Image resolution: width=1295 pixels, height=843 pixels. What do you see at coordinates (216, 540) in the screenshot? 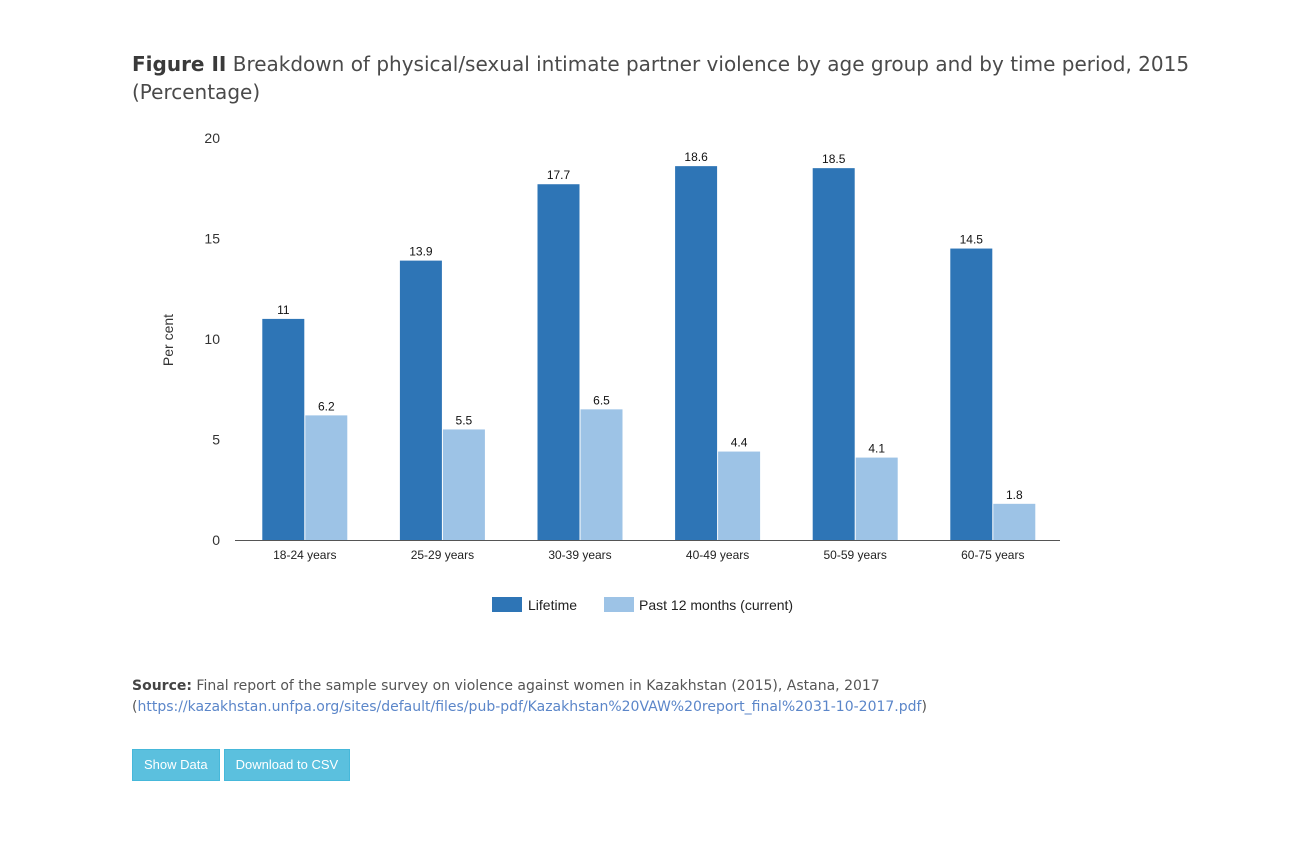
I see `y-tick-label: 0` at bounding box center [216, 540].